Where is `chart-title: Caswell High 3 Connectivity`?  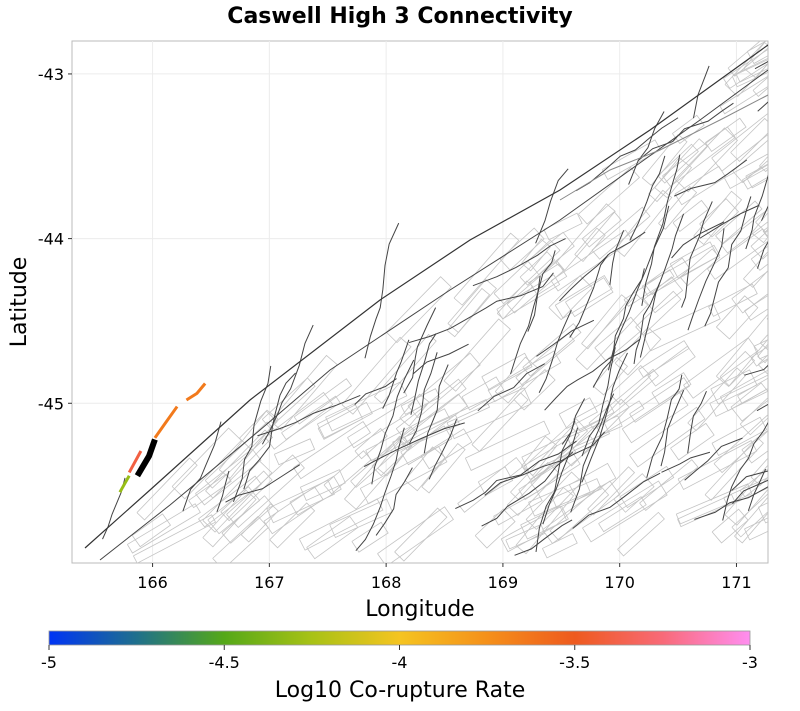 chart-title: Caswell High 3 Connectivity is located at coordinates (399, 16).